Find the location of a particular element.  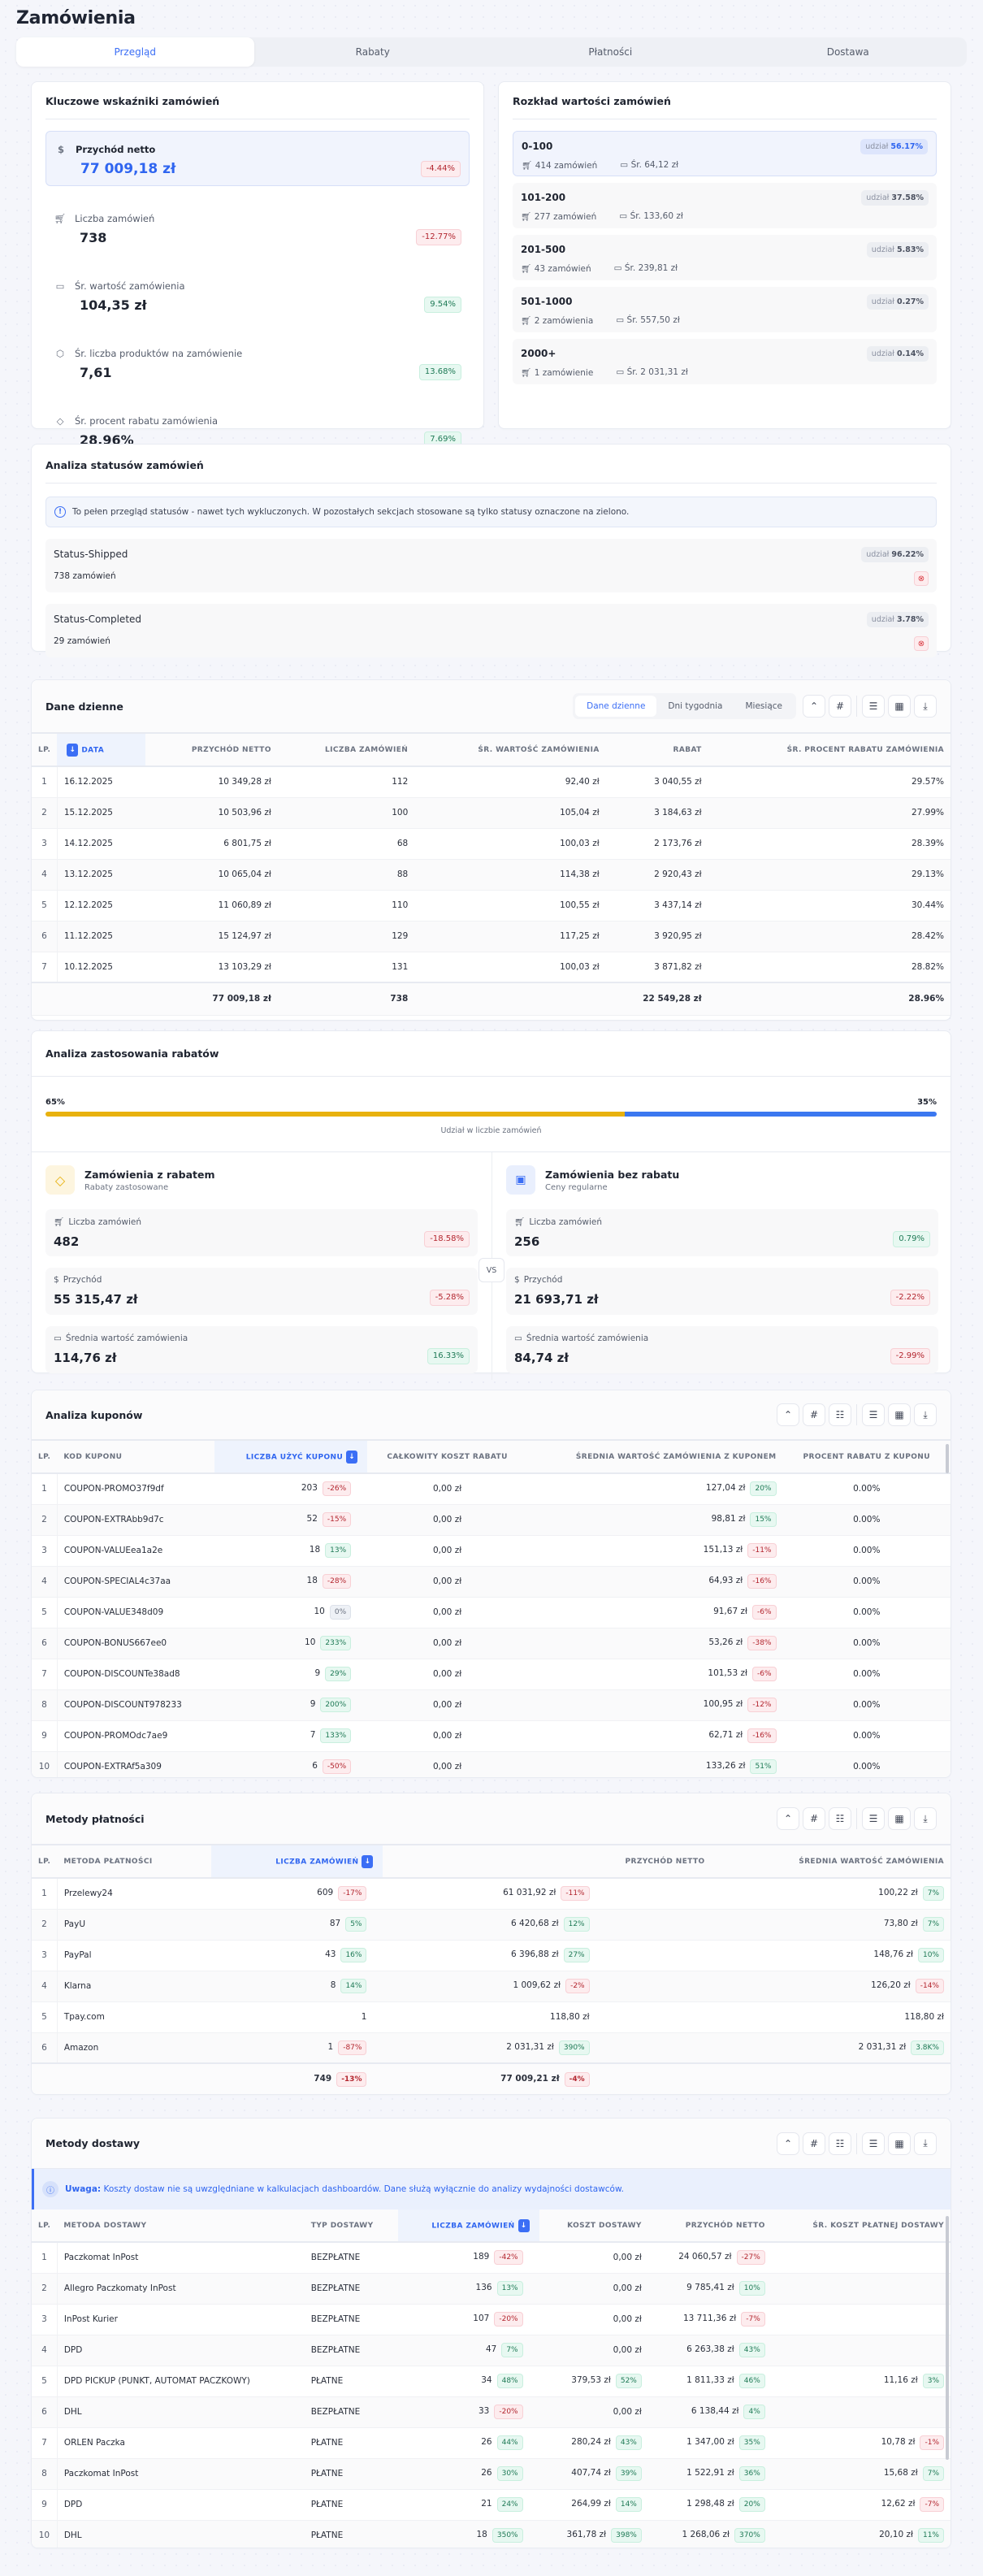

col-orders: LICZBA ZAMÓWIEŃ is located at coordinates (346, 750).